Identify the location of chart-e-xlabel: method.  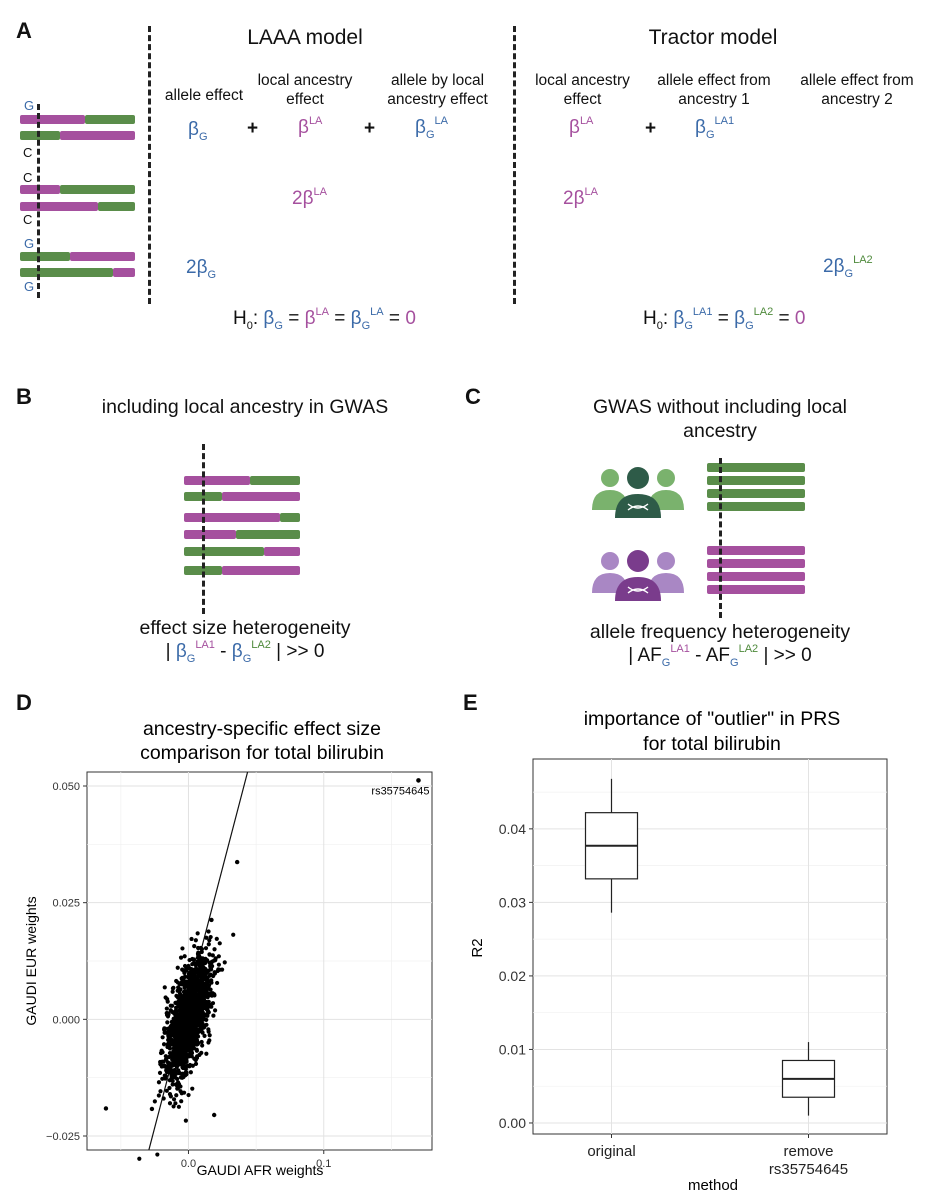
(713, 1185).